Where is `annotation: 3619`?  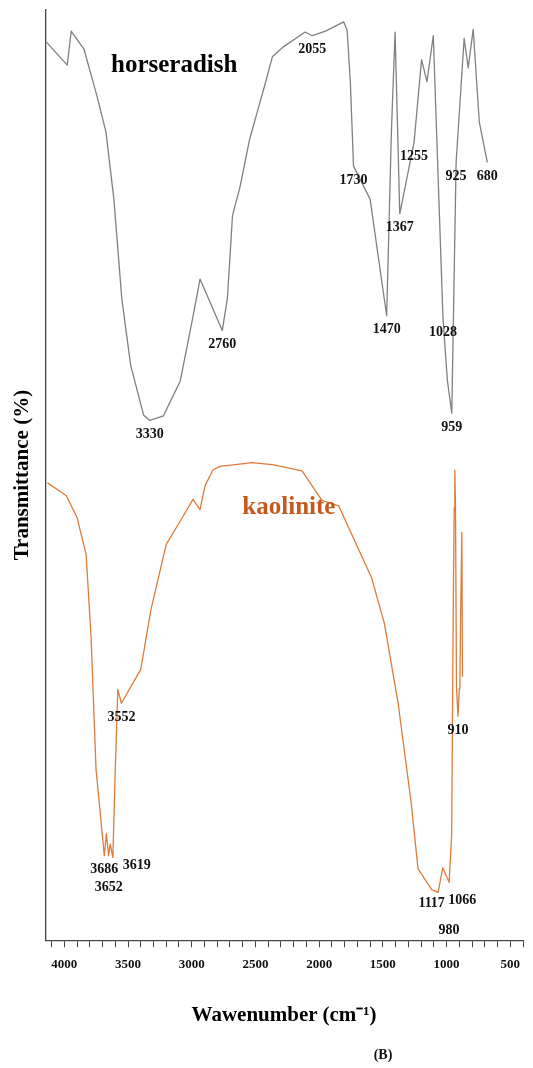 annotation: 3619 is located at coordinates (136, 865).